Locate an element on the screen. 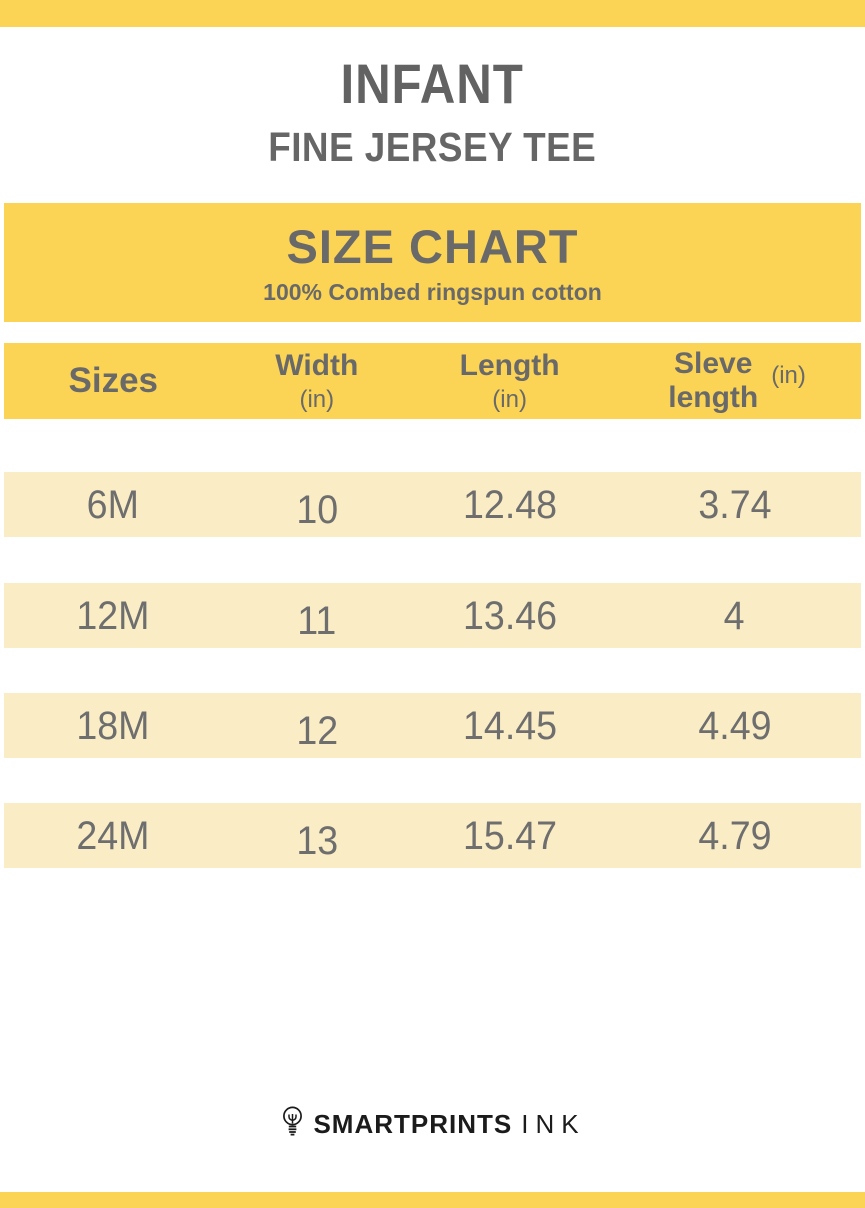  cell-size: 6M is located at coordinates (113, 505).